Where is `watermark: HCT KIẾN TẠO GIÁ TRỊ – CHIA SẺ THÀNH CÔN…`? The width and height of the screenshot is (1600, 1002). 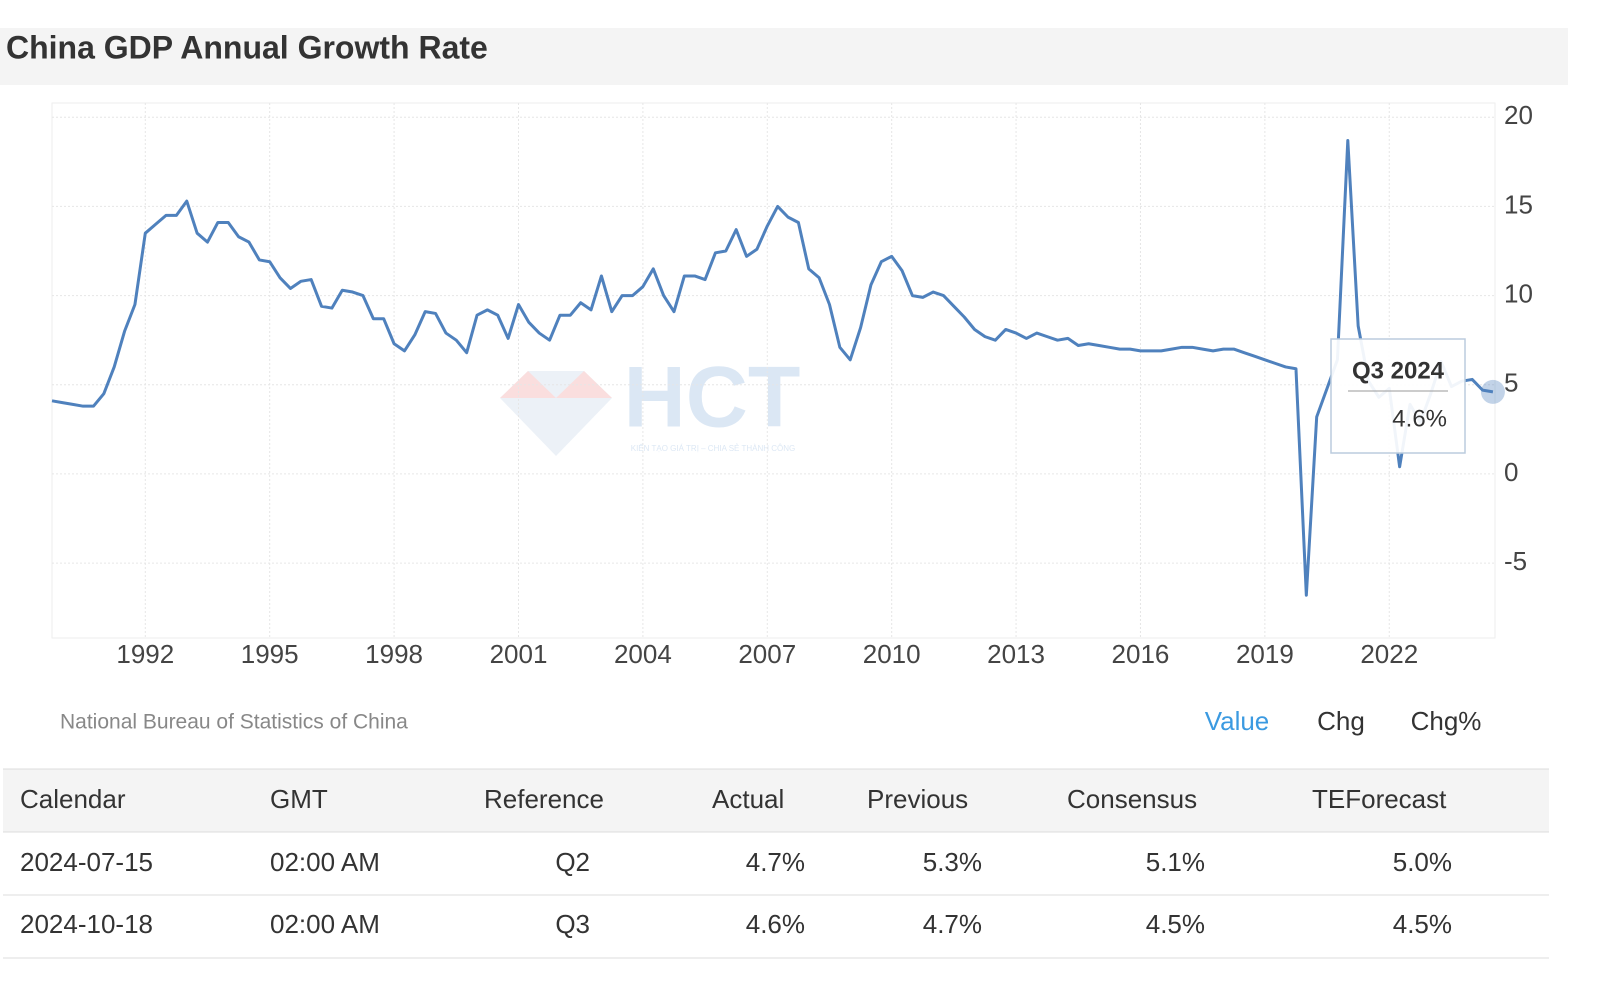
watermark: HCT KIẾN TẠO GIÁ TRỊ – CHIA SẺ THÀNH CÔN… is located at coordinates (650, 403).